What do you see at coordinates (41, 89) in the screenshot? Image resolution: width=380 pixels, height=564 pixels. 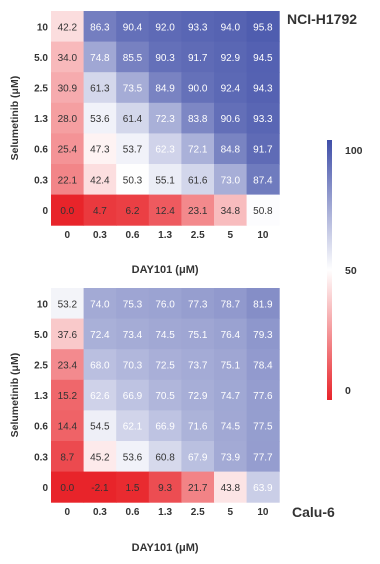 I see `y-tick-label: 2.5` at bounding box center [41, 89].